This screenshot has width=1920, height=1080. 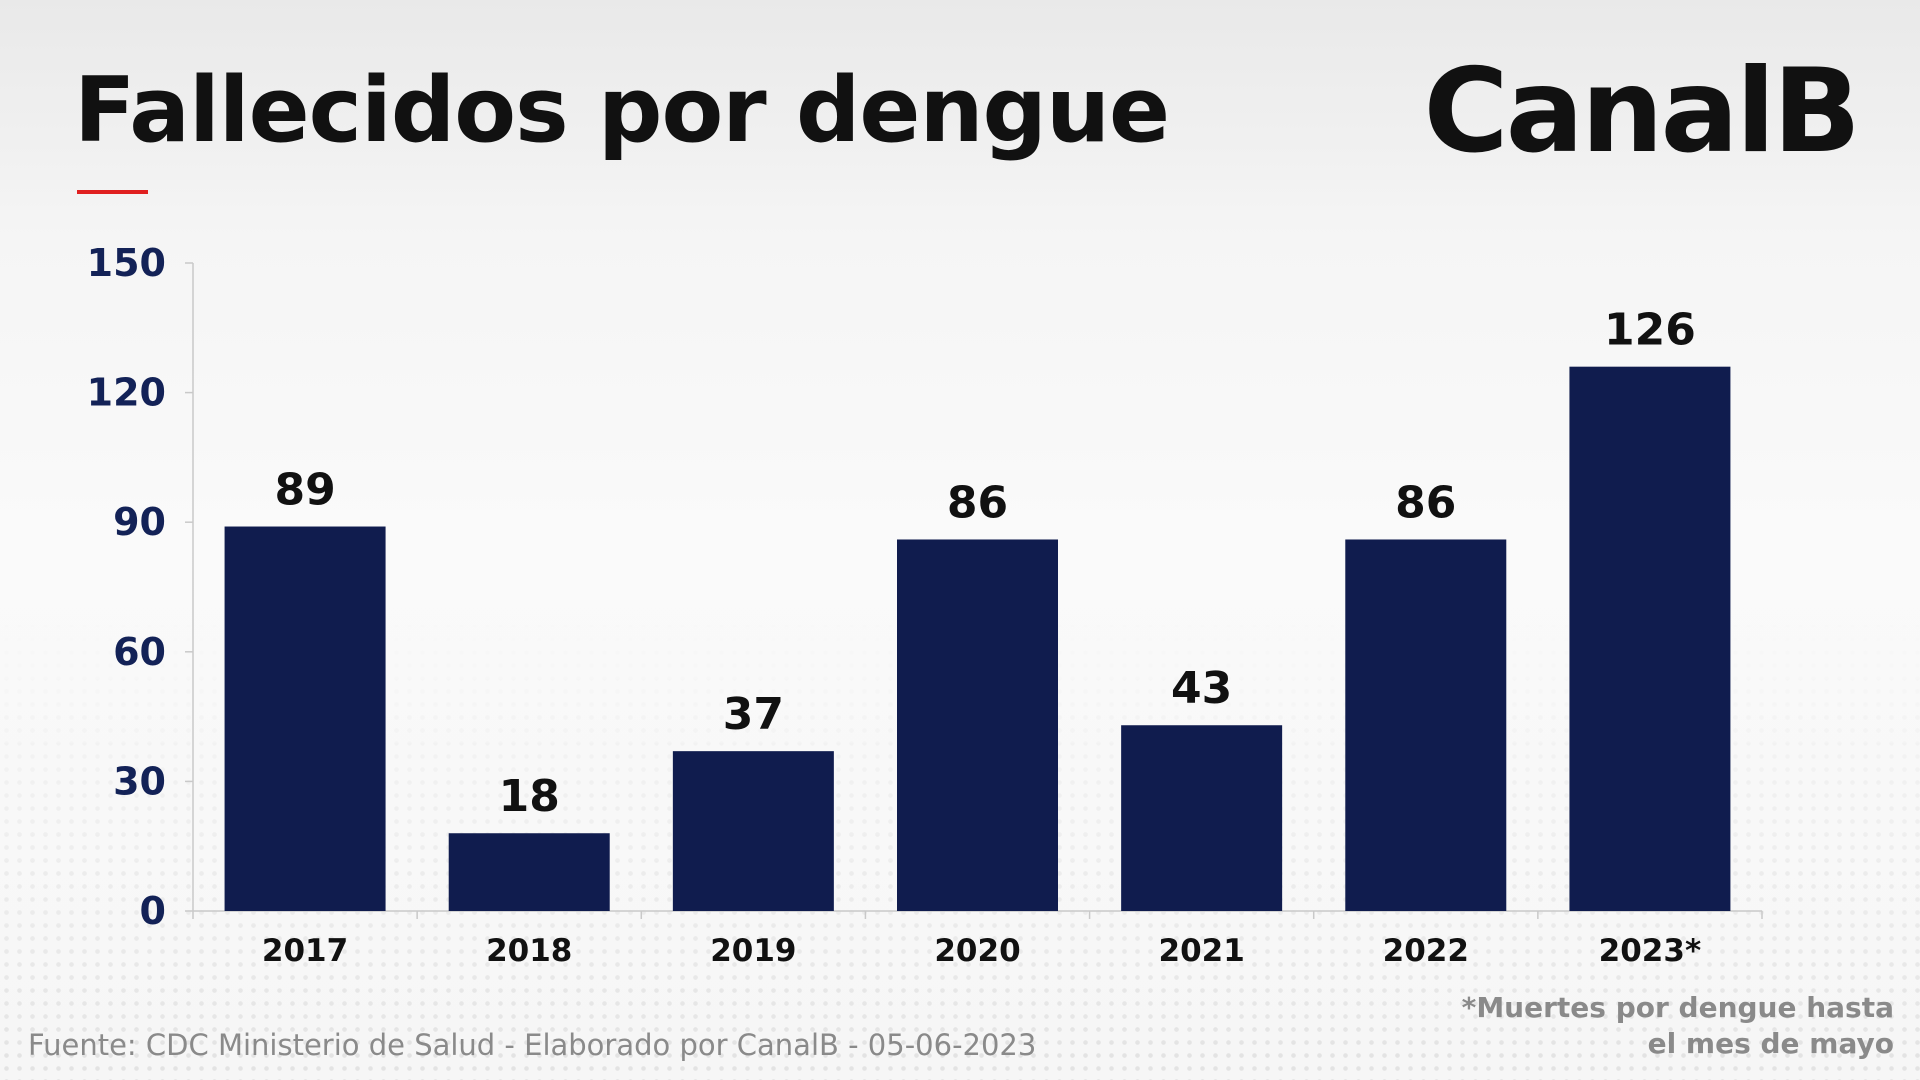 What do you see at coordinates (529, 796) in the screenshot?
I see `data-label: 18` at bounding box center [529, 796].